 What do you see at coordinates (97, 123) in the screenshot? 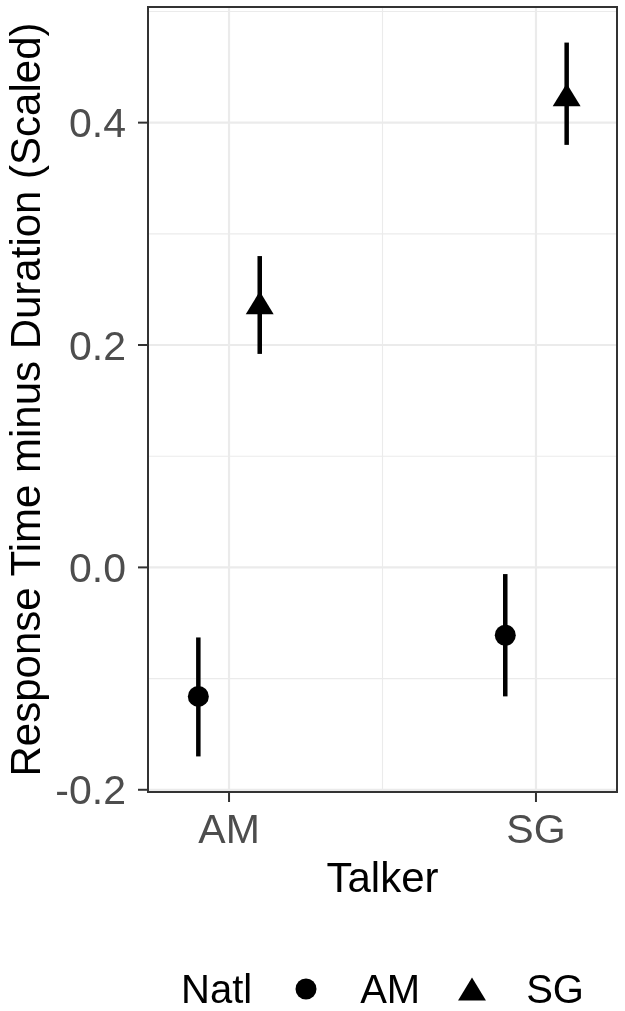
I see `y-tick-label: 0.4` at bounding box center [97, 123].